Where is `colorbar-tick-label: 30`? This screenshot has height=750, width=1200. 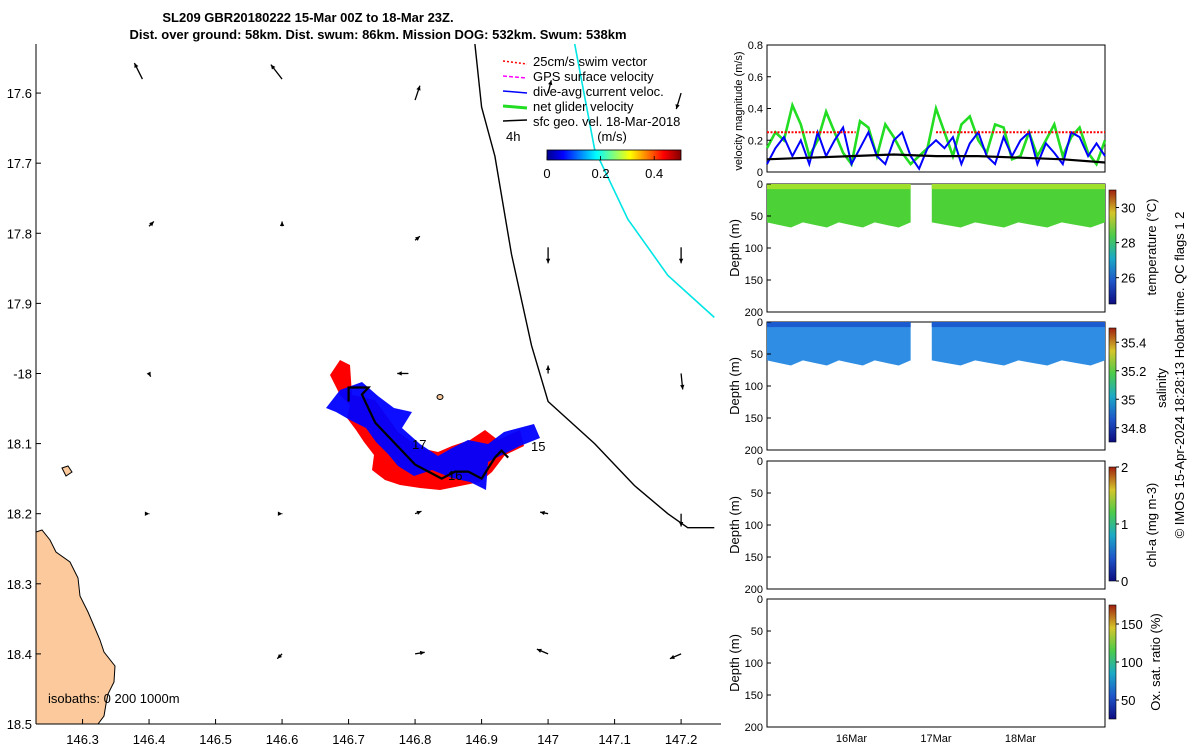 colorbar-tick-label: 30 is located at coordinates (1128, 208).